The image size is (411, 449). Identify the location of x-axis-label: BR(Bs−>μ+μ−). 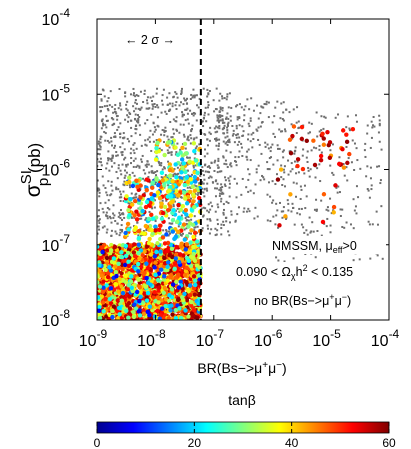
(241, 368).